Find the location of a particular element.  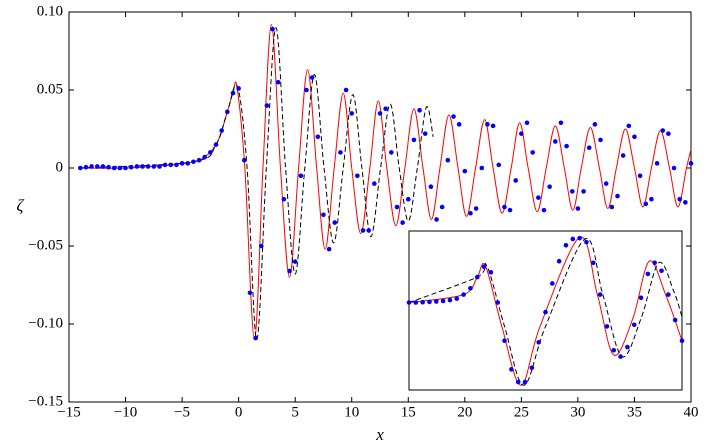

x-tick-label: 25 is located at coordinates (521, 412).